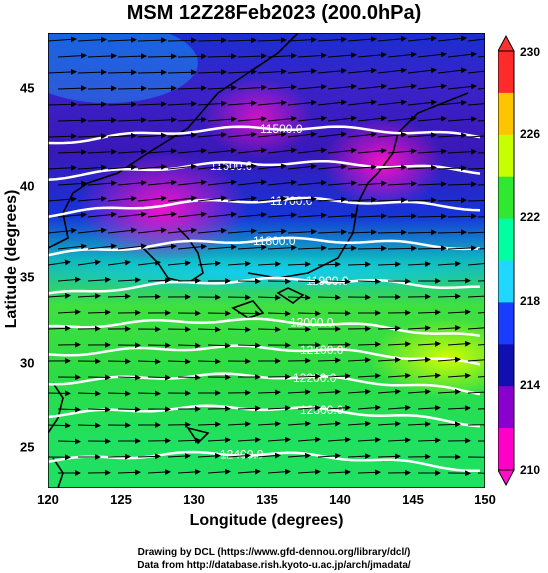 The image size is (548, 573). What do you see at coordinates (48, 499) in the screenshot?
I see `x-tick-label: 120` at bounding box center [48, 499].